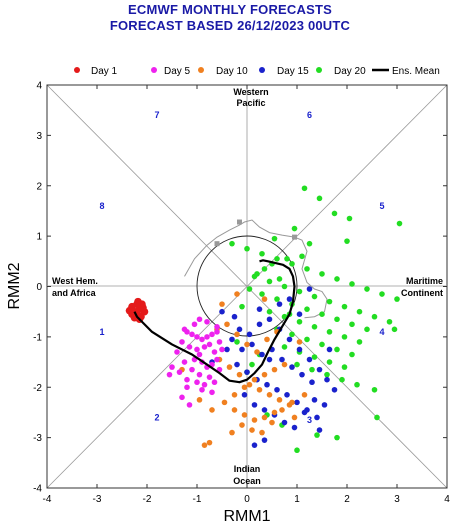 This screenshot has height=525, width=460. I want to click on region-label-pacific: Pacific, so click(250, 103).